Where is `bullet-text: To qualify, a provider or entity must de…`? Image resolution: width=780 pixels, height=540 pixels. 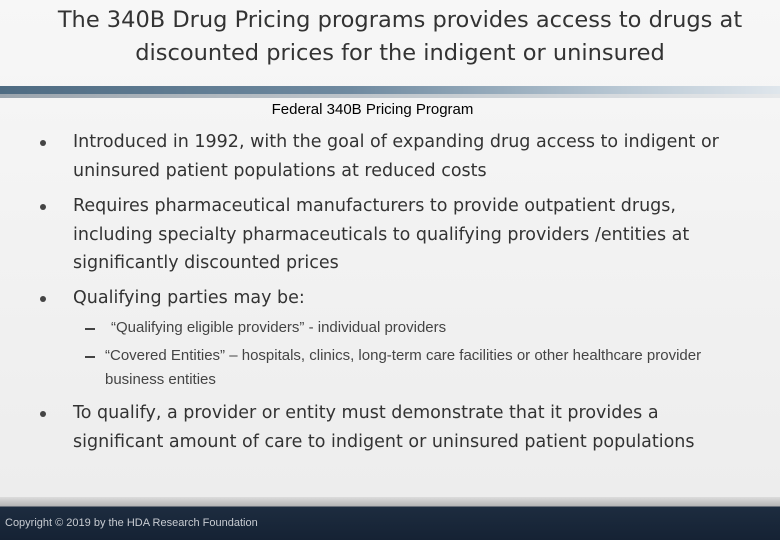
bullet-text: To qualify, a provider or entity must de… is located at coordinates (384, 427).